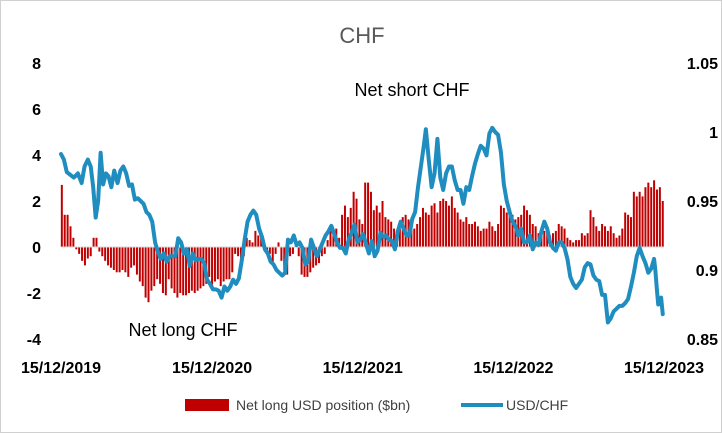 The image size is (722, 433). What do you see at coordinates (61, 368) in the screenshot?
I see `x-tick-label: 15/12/2019` at bounding box center [61, 368].